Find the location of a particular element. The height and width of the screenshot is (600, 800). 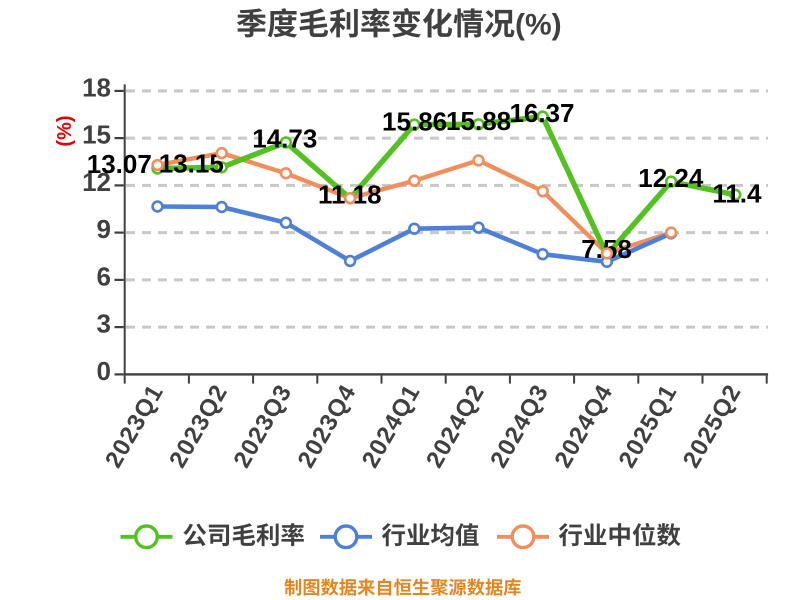

svg-text: 13.15 is located at coordinates (191, 163).